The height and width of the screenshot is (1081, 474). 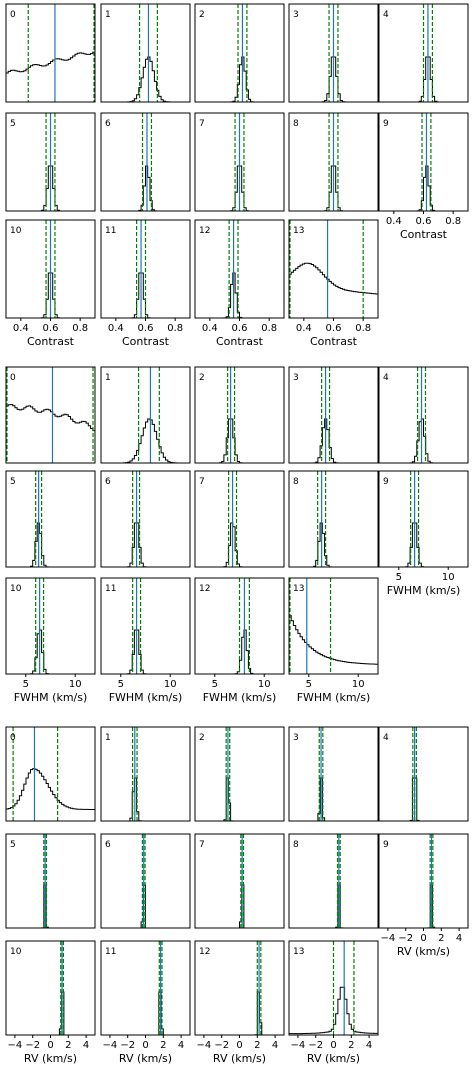 What do you see at coordinates (16, 231) in the screenshot?
I see `panel-label: 10` at bounding box center [16, 231].